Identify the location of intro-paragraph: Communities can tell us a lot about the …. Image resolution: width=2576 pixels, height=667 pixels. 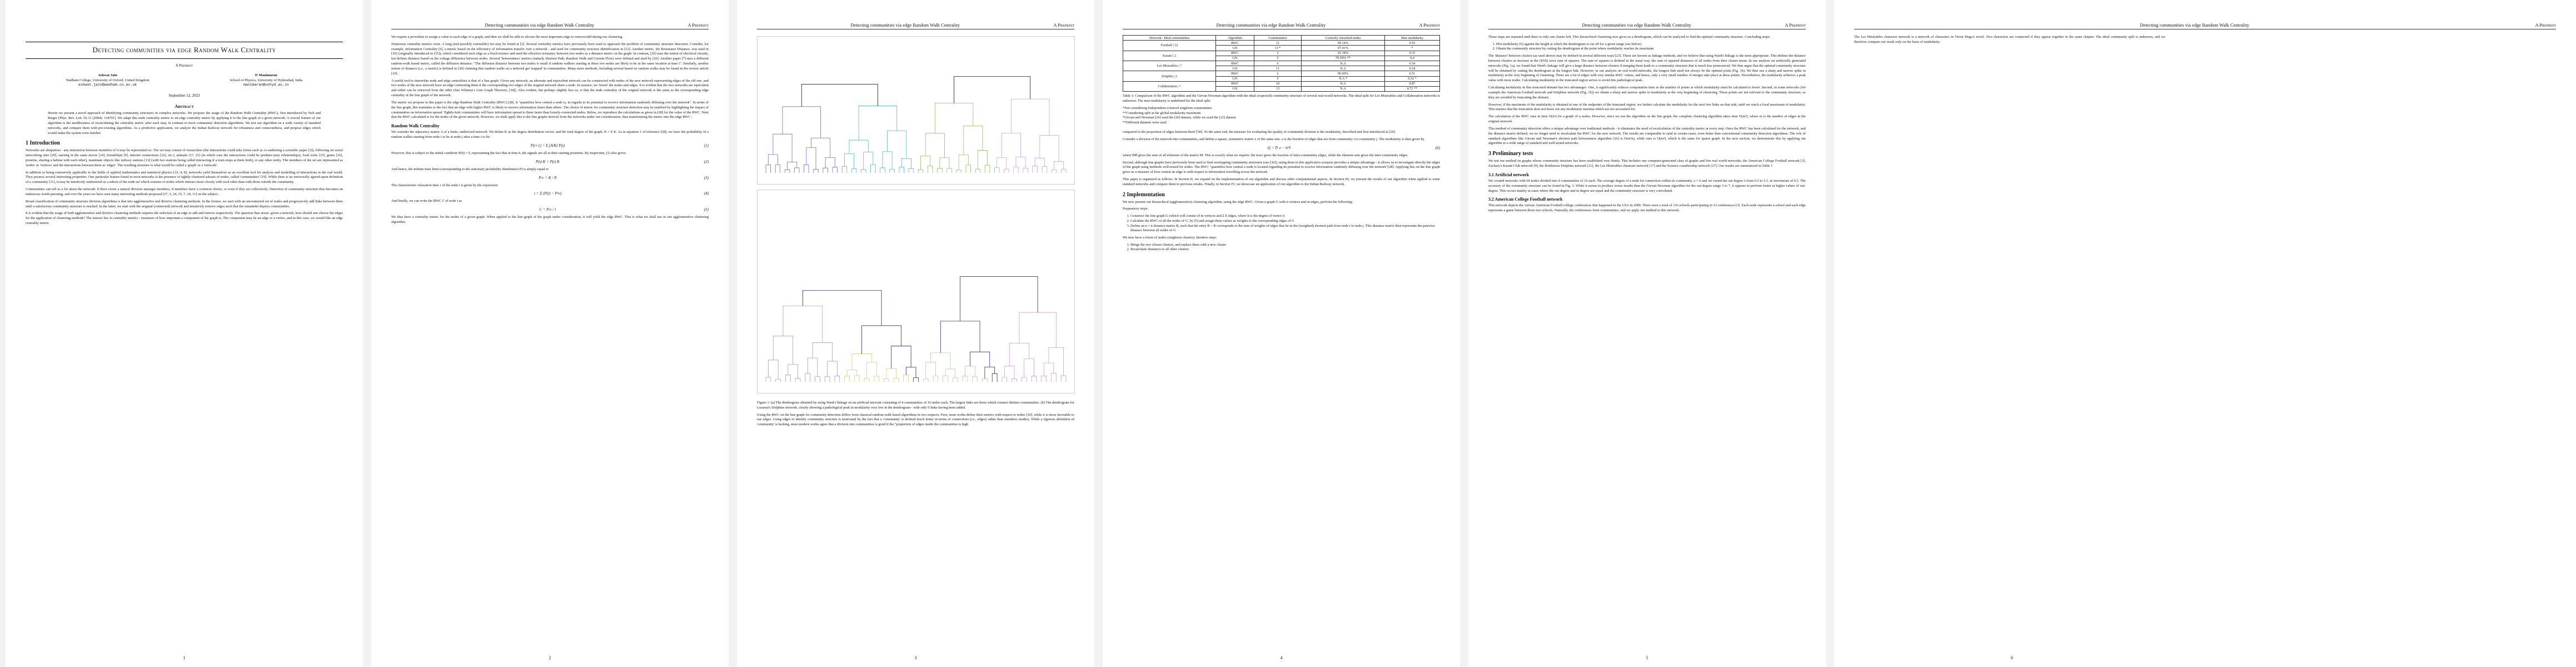
(184, 191).